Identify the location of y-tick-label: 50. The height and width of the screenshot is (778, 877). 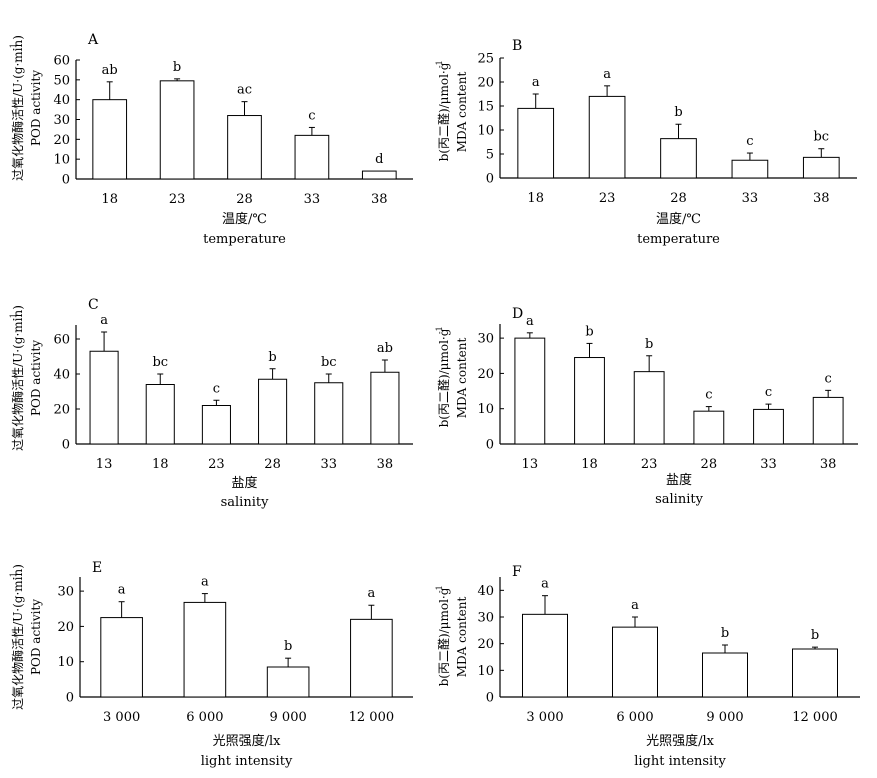
(61, 80).